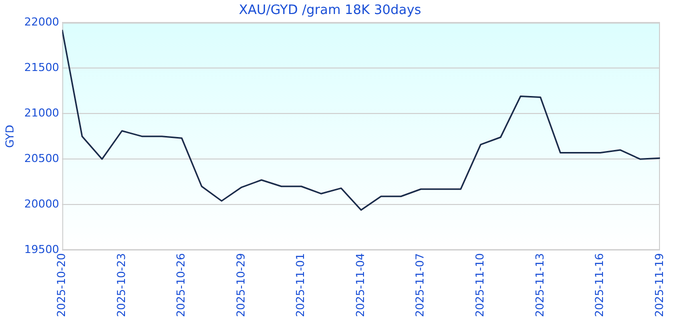 The height and width of the screenshot is (320, 680). I want to click on y-tick-label: 22000, so click(42, 21).